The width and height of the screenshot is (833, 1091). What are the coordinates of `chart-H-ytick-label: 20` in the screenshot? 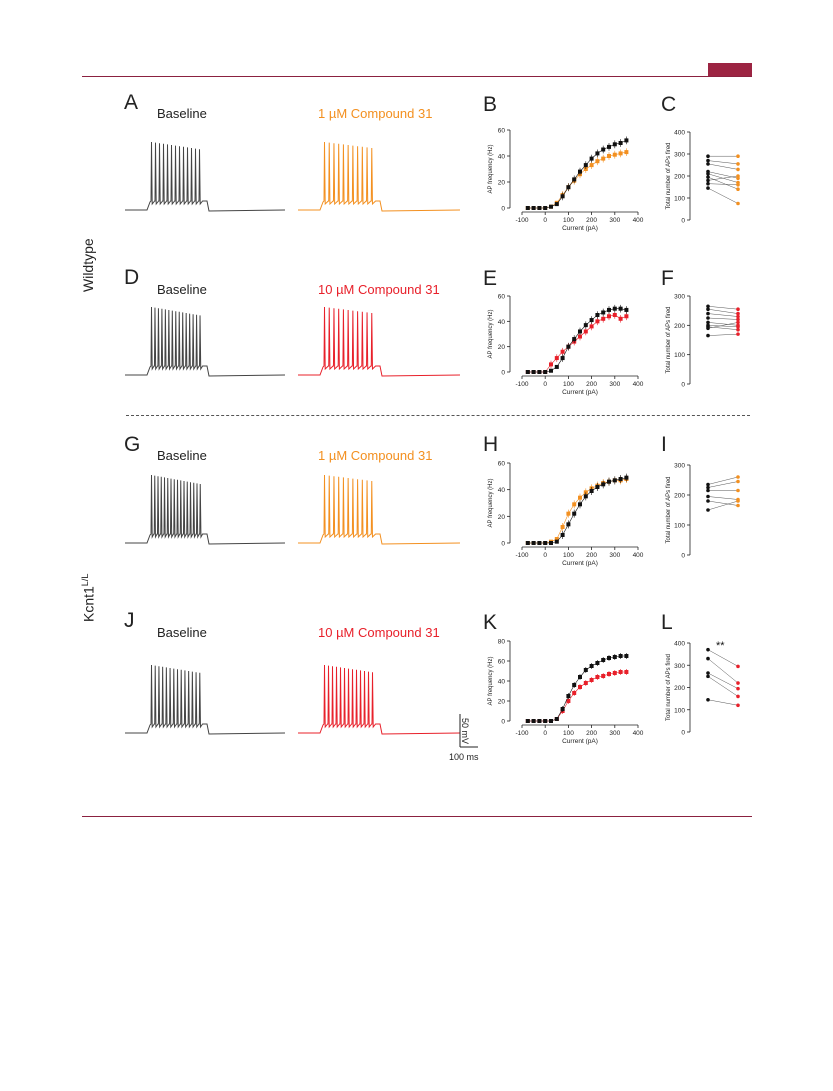 It's located at (502, 517).